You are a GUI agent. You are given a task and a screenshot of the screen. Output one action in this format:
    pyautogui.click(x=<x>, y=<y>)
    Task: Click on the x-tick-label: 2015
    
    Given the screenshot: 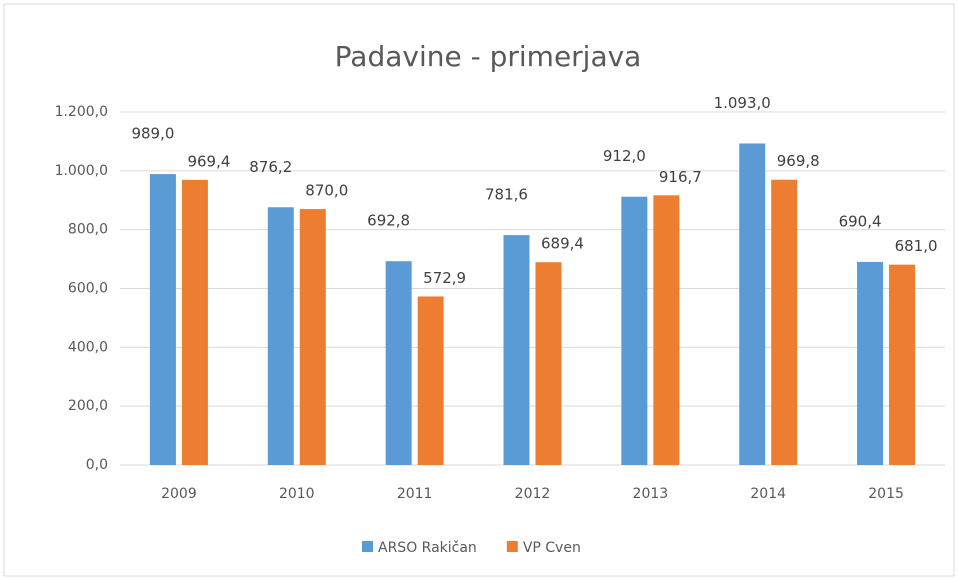 What is the action you would take?
    pyautogui.click(x=886, y=494)
    